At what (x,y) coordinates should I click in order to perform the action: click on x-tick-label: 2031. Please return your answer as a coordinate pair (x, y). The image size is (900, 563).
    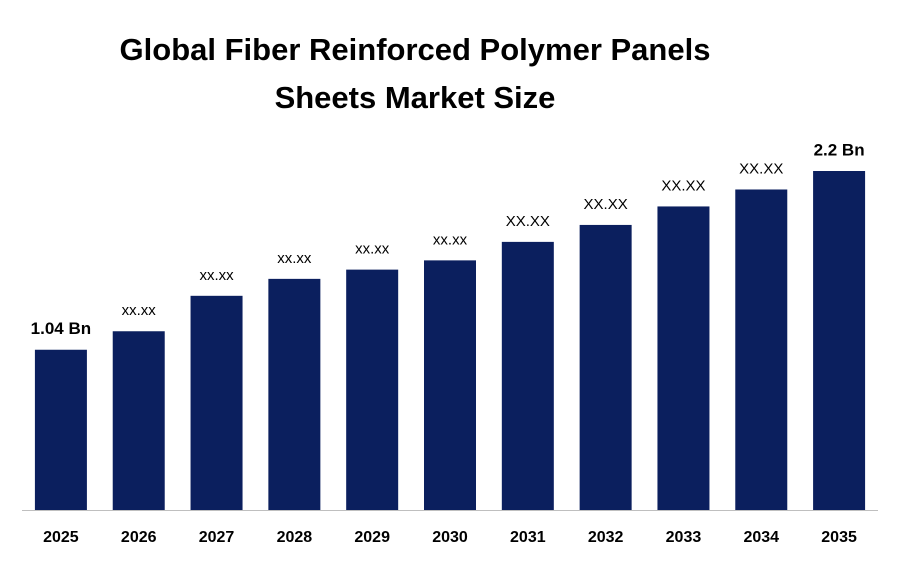
    Looking at the image, I should click on (528, 537).